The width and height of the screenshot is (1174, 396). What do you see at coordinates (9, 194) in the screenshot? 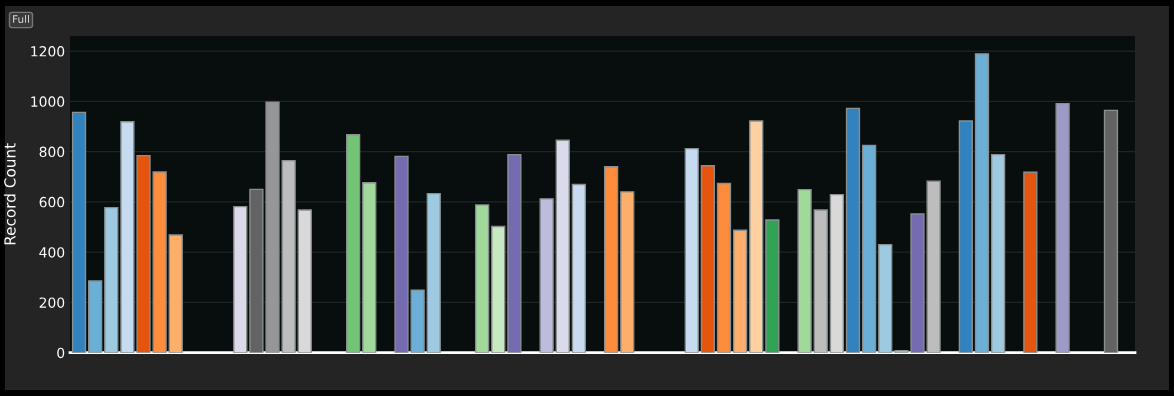
I see `y-axis-title: Record Count` at bounding box center [9, 194].